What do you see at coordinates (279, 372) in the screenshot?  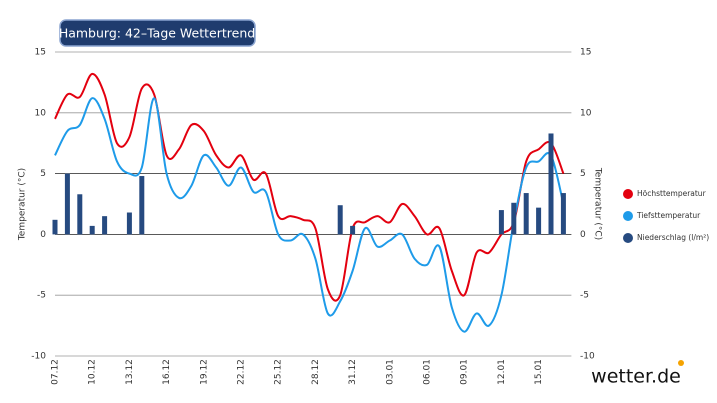 I see `x-tick-label: 25.12` at bounding box center [279, 372].